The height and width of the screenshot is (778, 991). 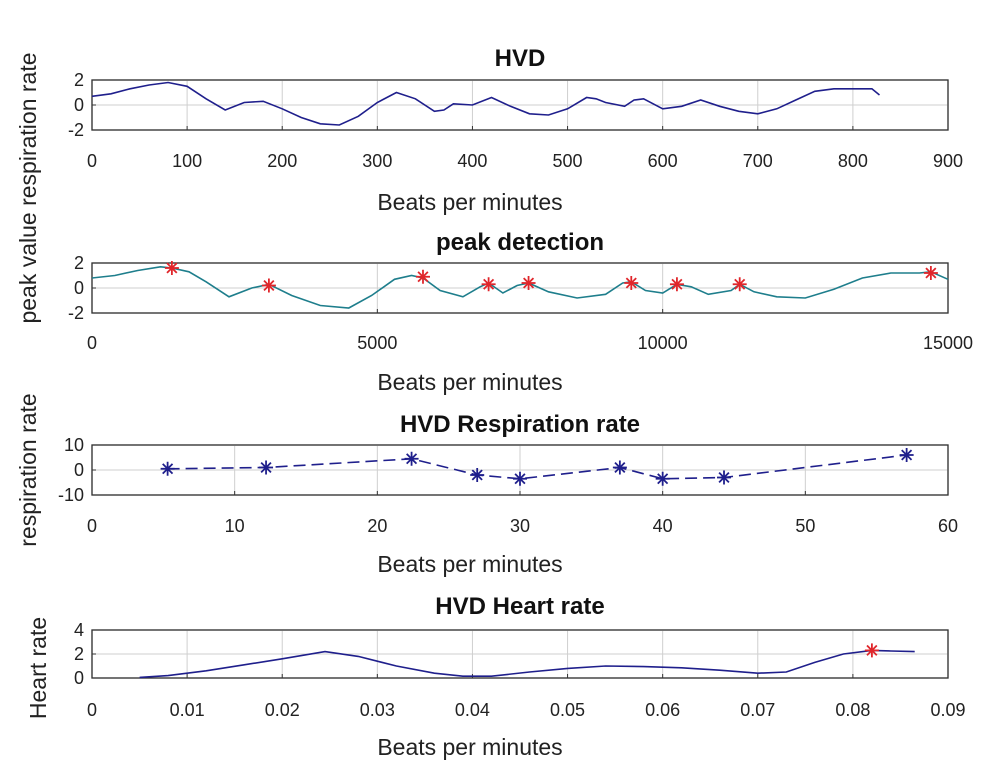 I want to click on x-tick-label: 0.08, so click(x=852, y=710).